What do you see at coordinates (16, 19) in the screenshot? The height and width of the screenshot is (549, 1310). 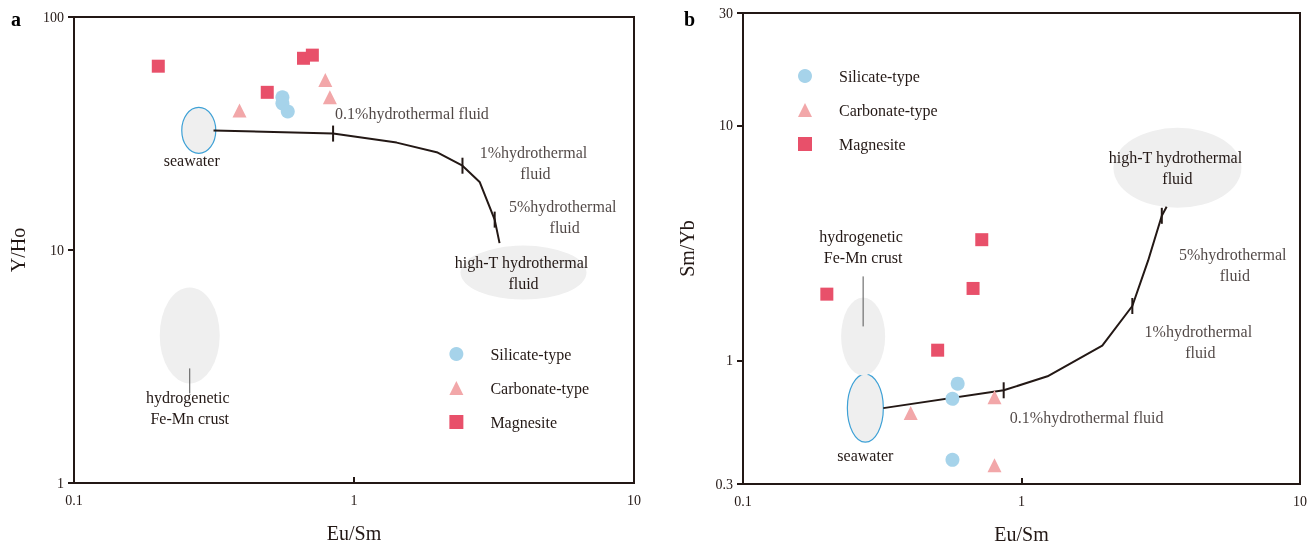 I see `chart-title: a` at bounding box center [16, 19].